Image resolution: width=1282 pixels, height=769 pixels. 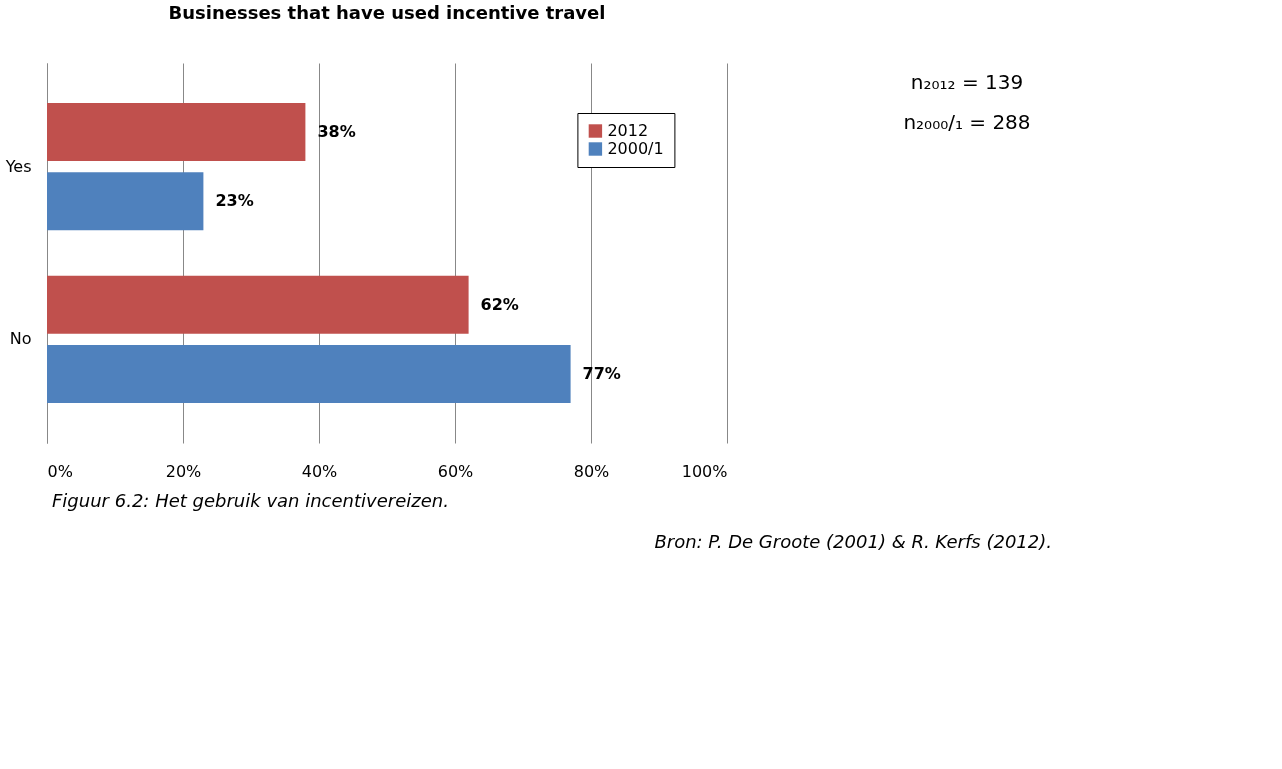 What do you see at coordinates (234, 201) in the screenshot?
I see `data-label: 23%` at bounding box center [234, 201].